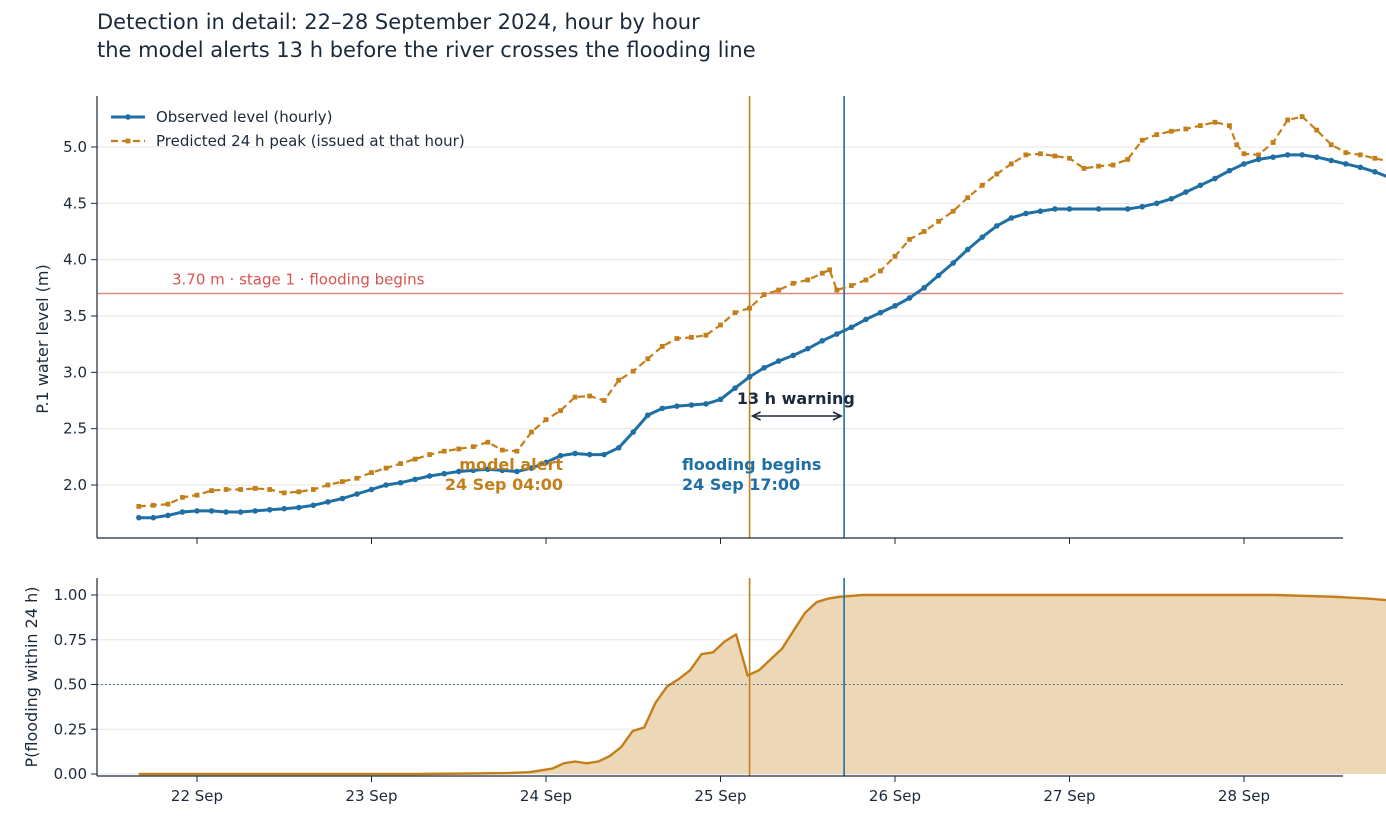 This screenshot has height=836, width=1386. I want to click on flood-threshold-label: 3.70 m · stage 1 · flooding begins, so click(298, 279).